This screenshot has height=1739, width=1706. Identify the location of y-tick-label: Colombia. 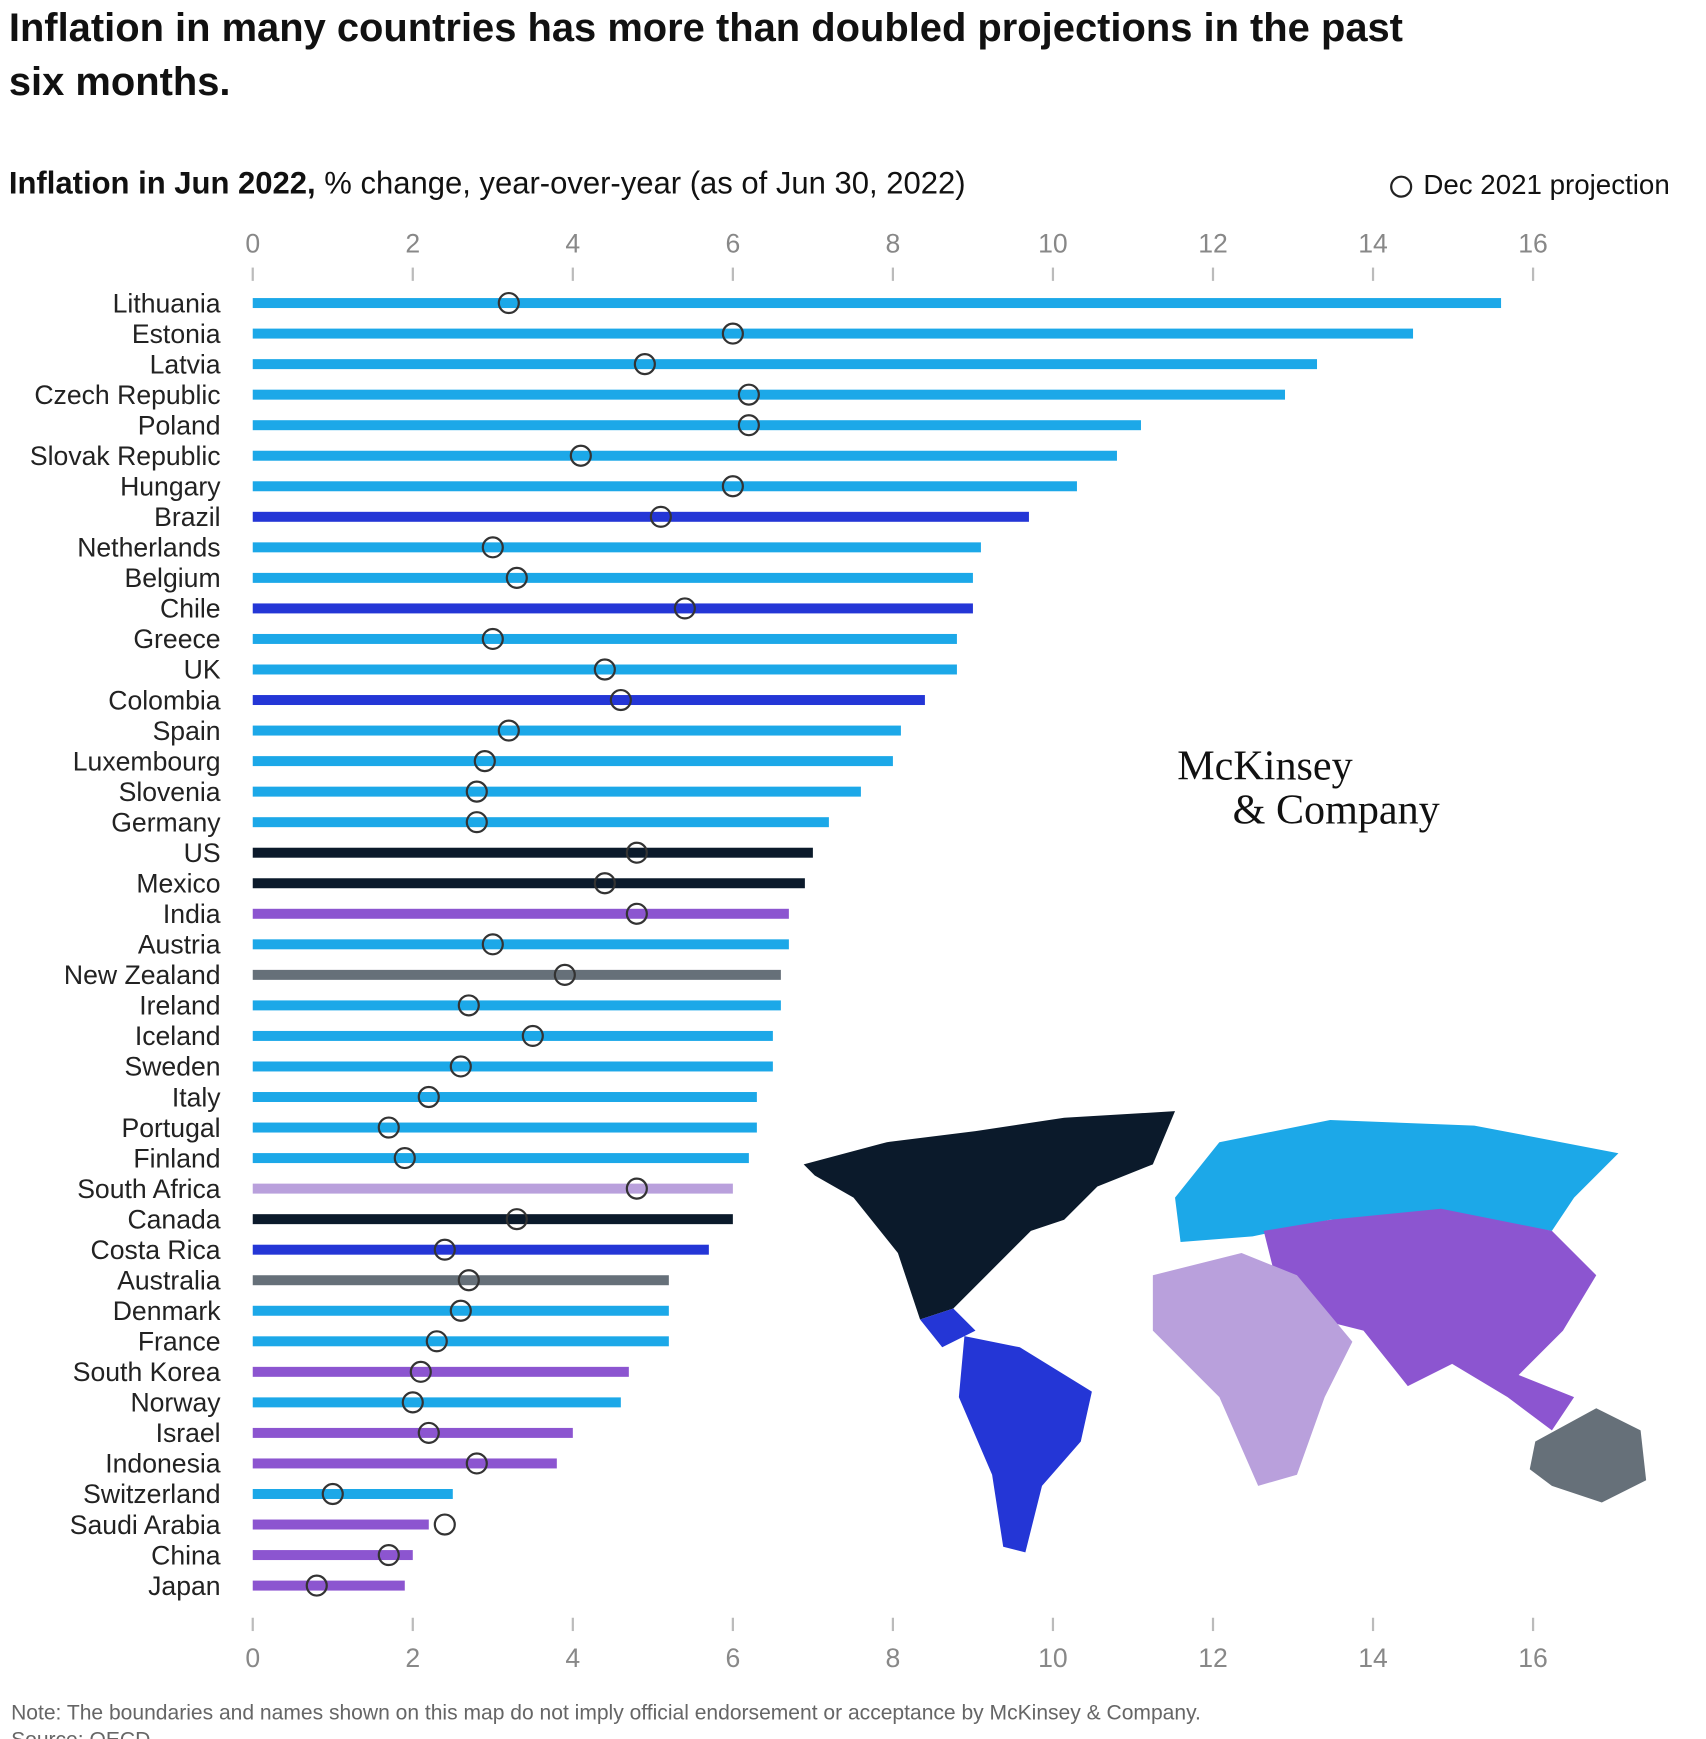
(164, 700).